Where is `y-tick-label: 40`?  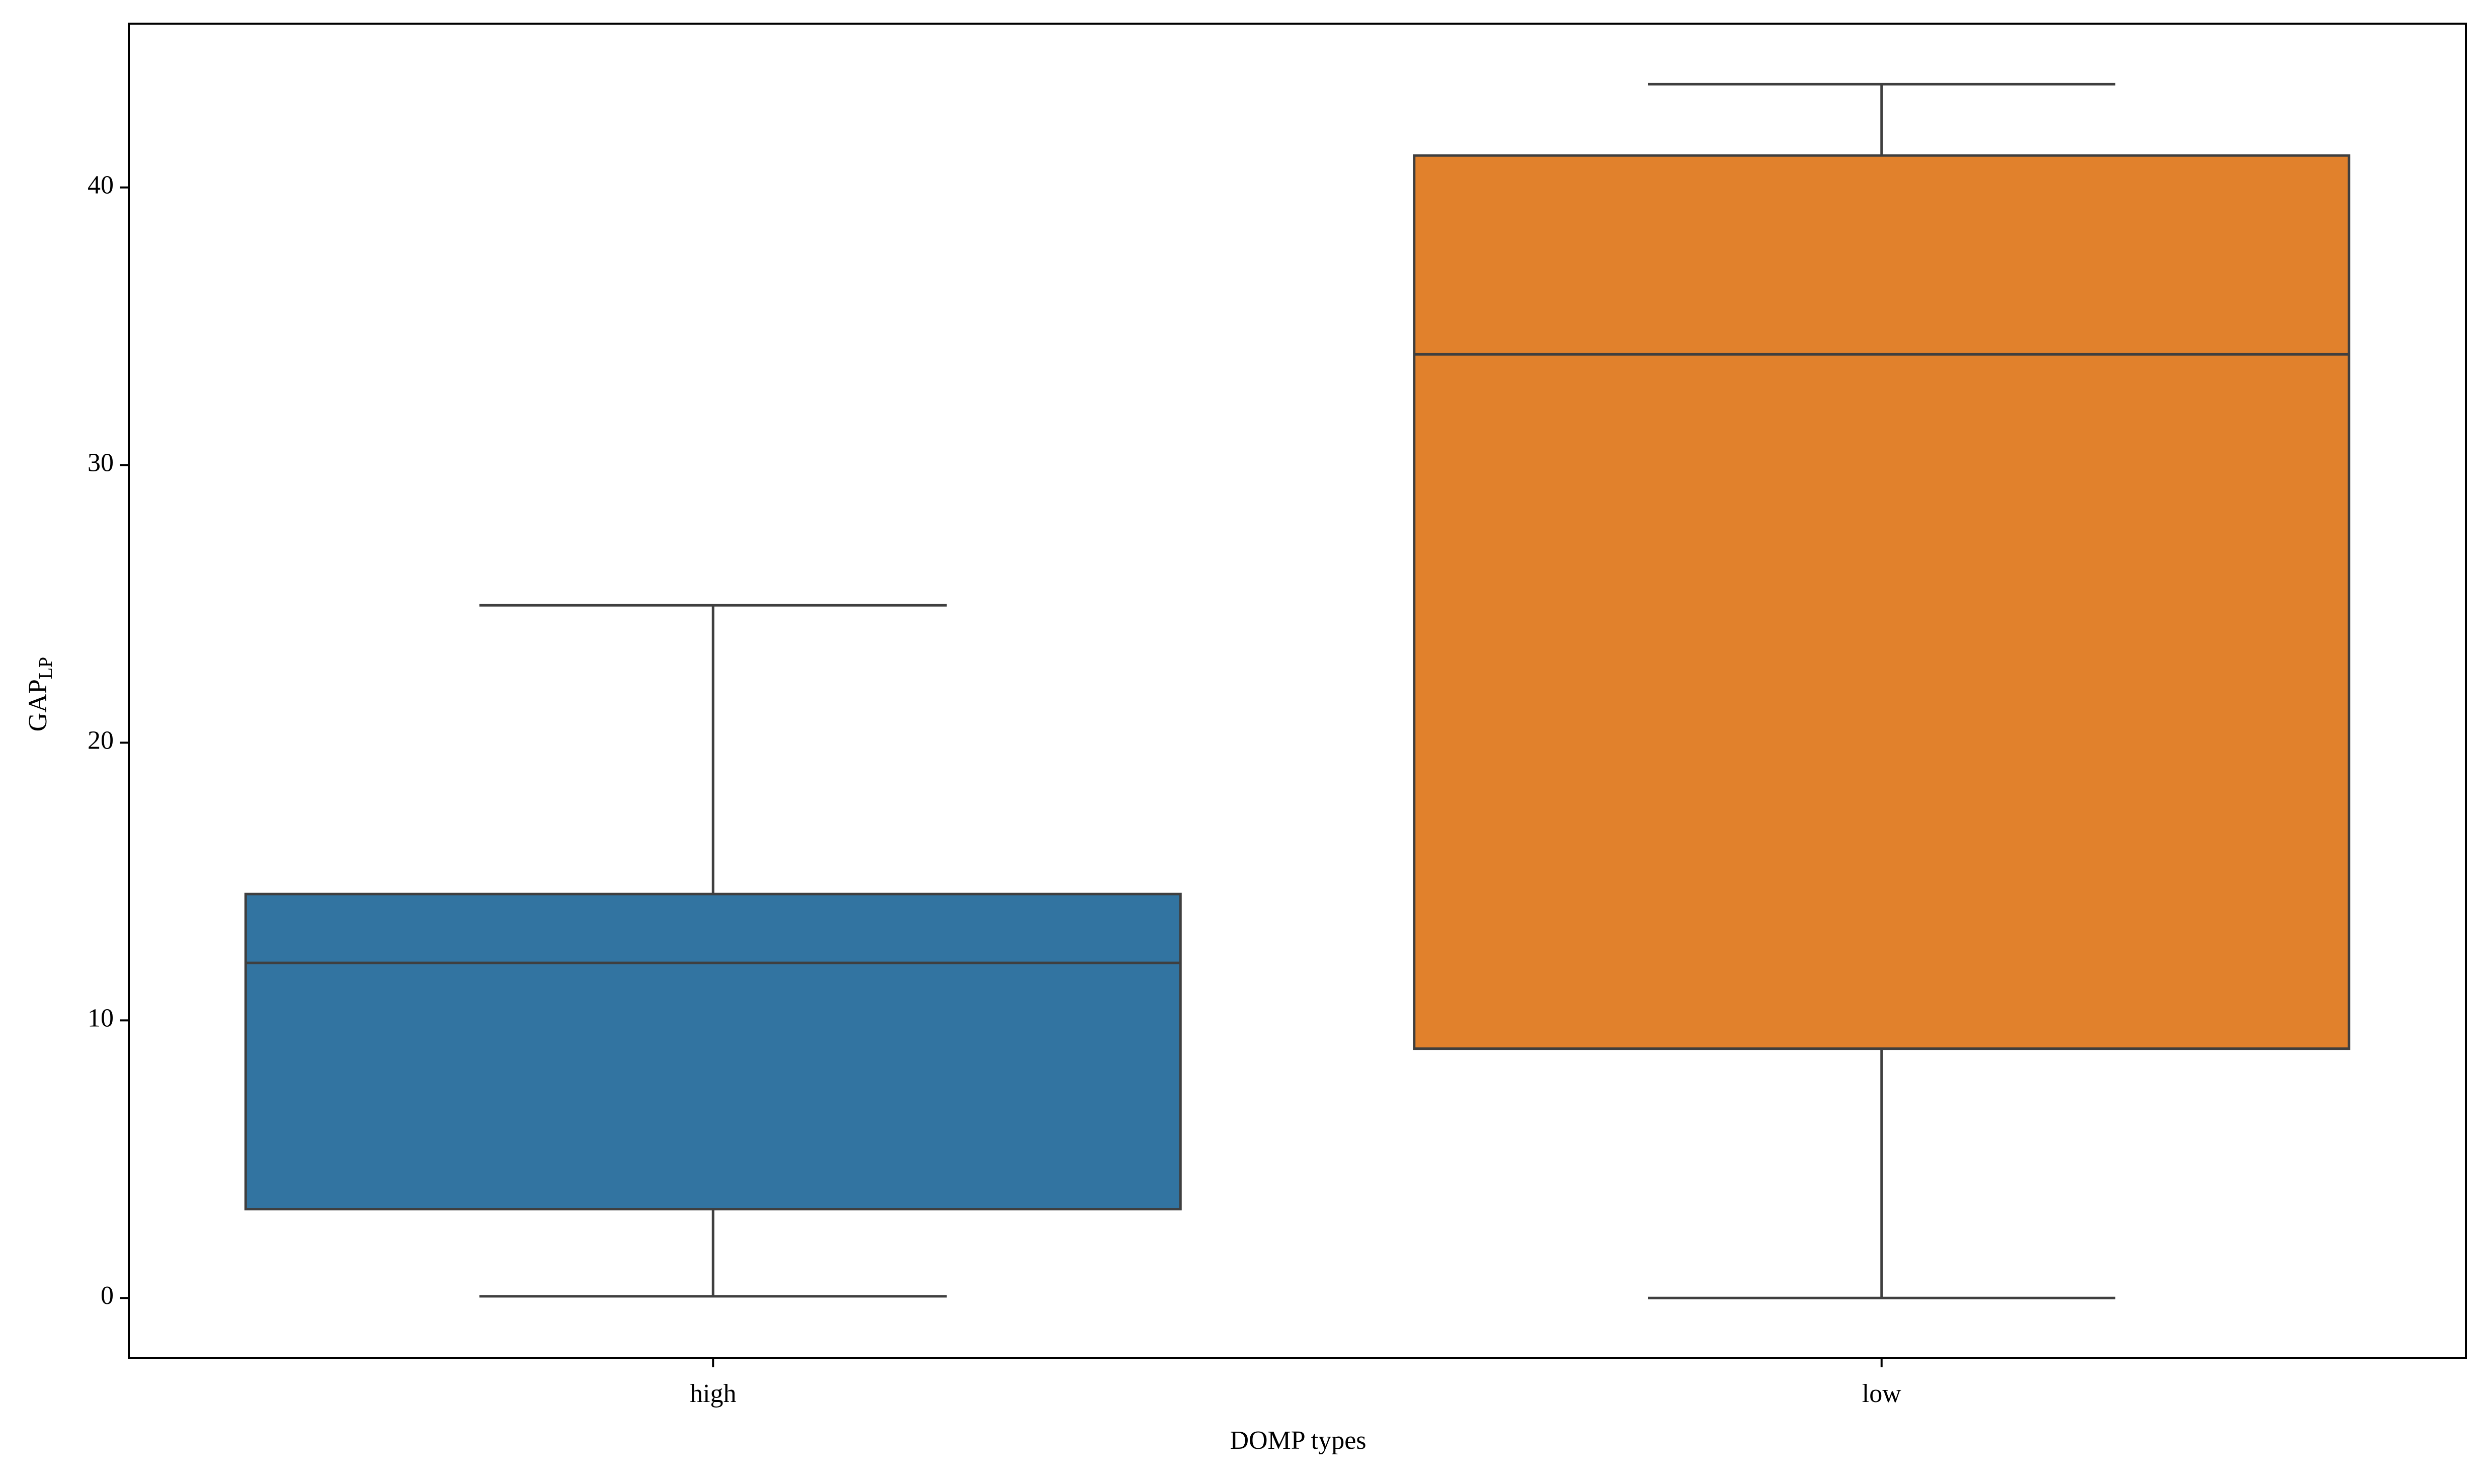
y-tick-label: 40 is located at coordinates (101, 185).